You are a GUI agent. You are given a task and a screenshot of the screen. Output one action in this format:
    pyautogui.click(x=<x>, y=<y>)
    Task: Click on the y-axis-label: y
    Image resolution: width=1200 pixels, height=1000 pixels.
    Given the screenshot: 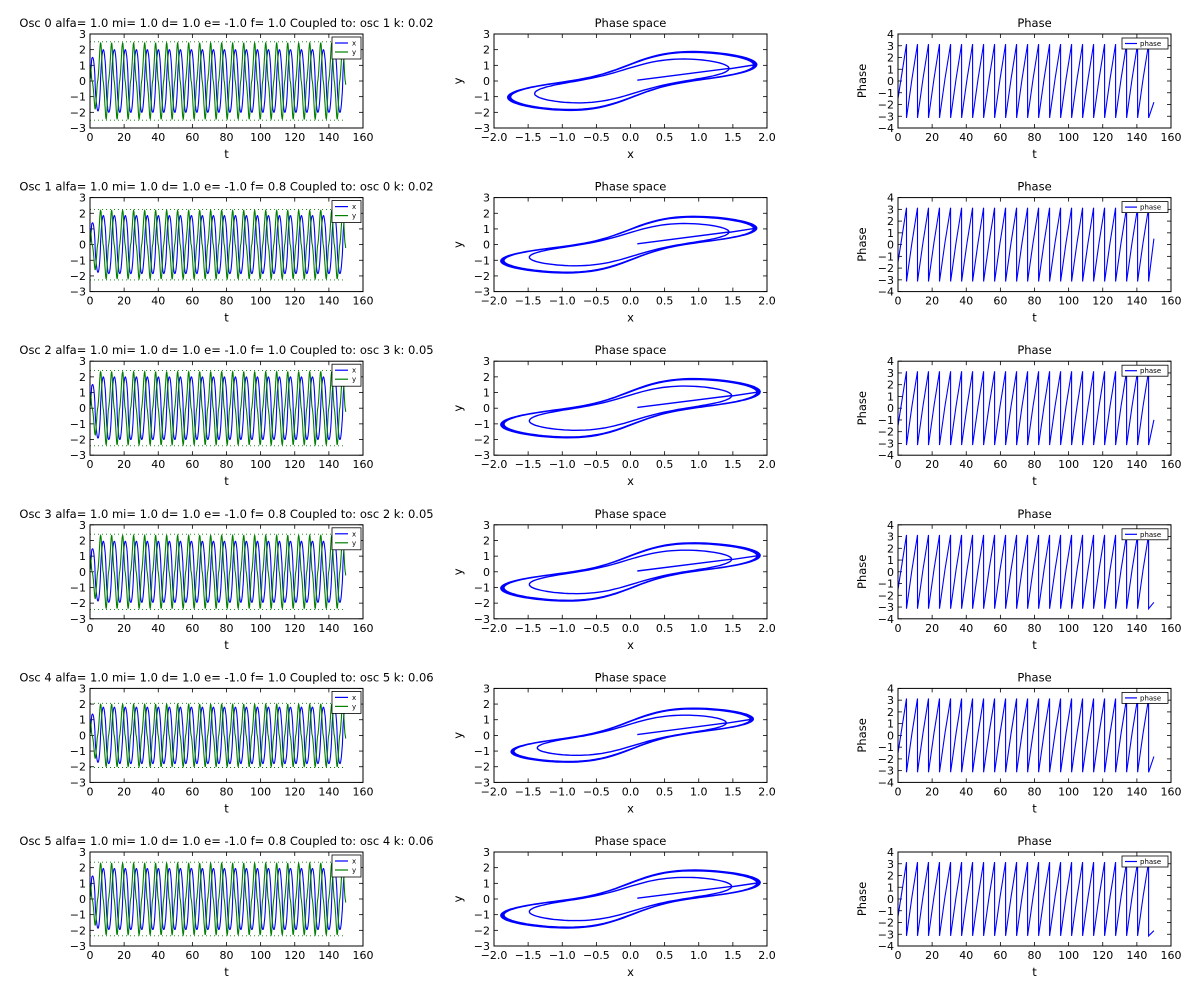 What is the action you would take?
    pyautogui.click(x=458, y=80)
    